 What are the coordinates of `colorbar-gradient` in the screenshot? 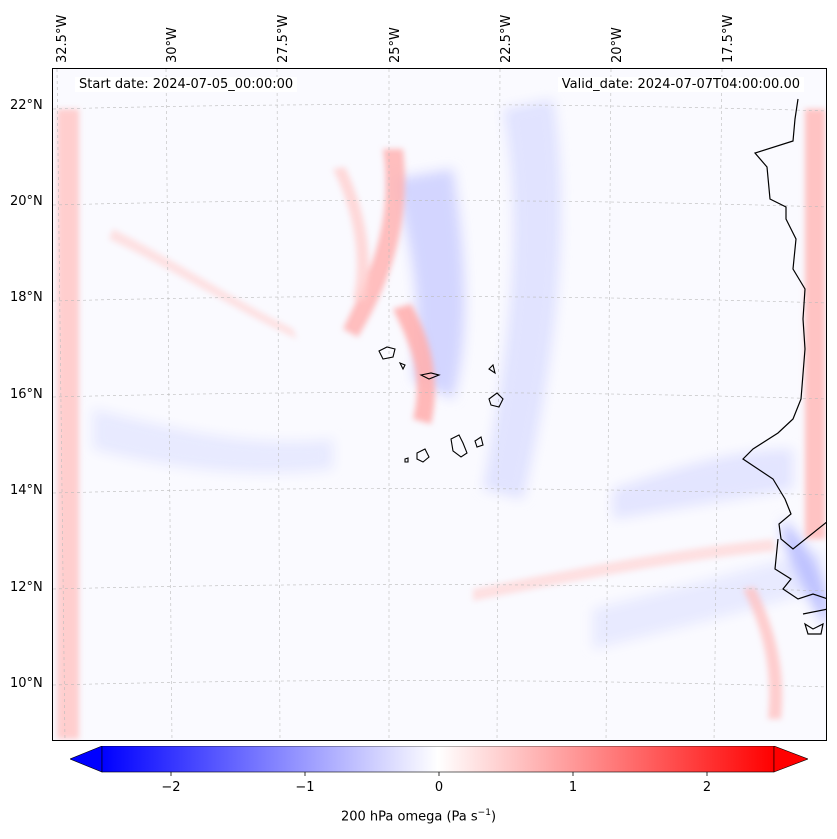 It's located at (438, 759).